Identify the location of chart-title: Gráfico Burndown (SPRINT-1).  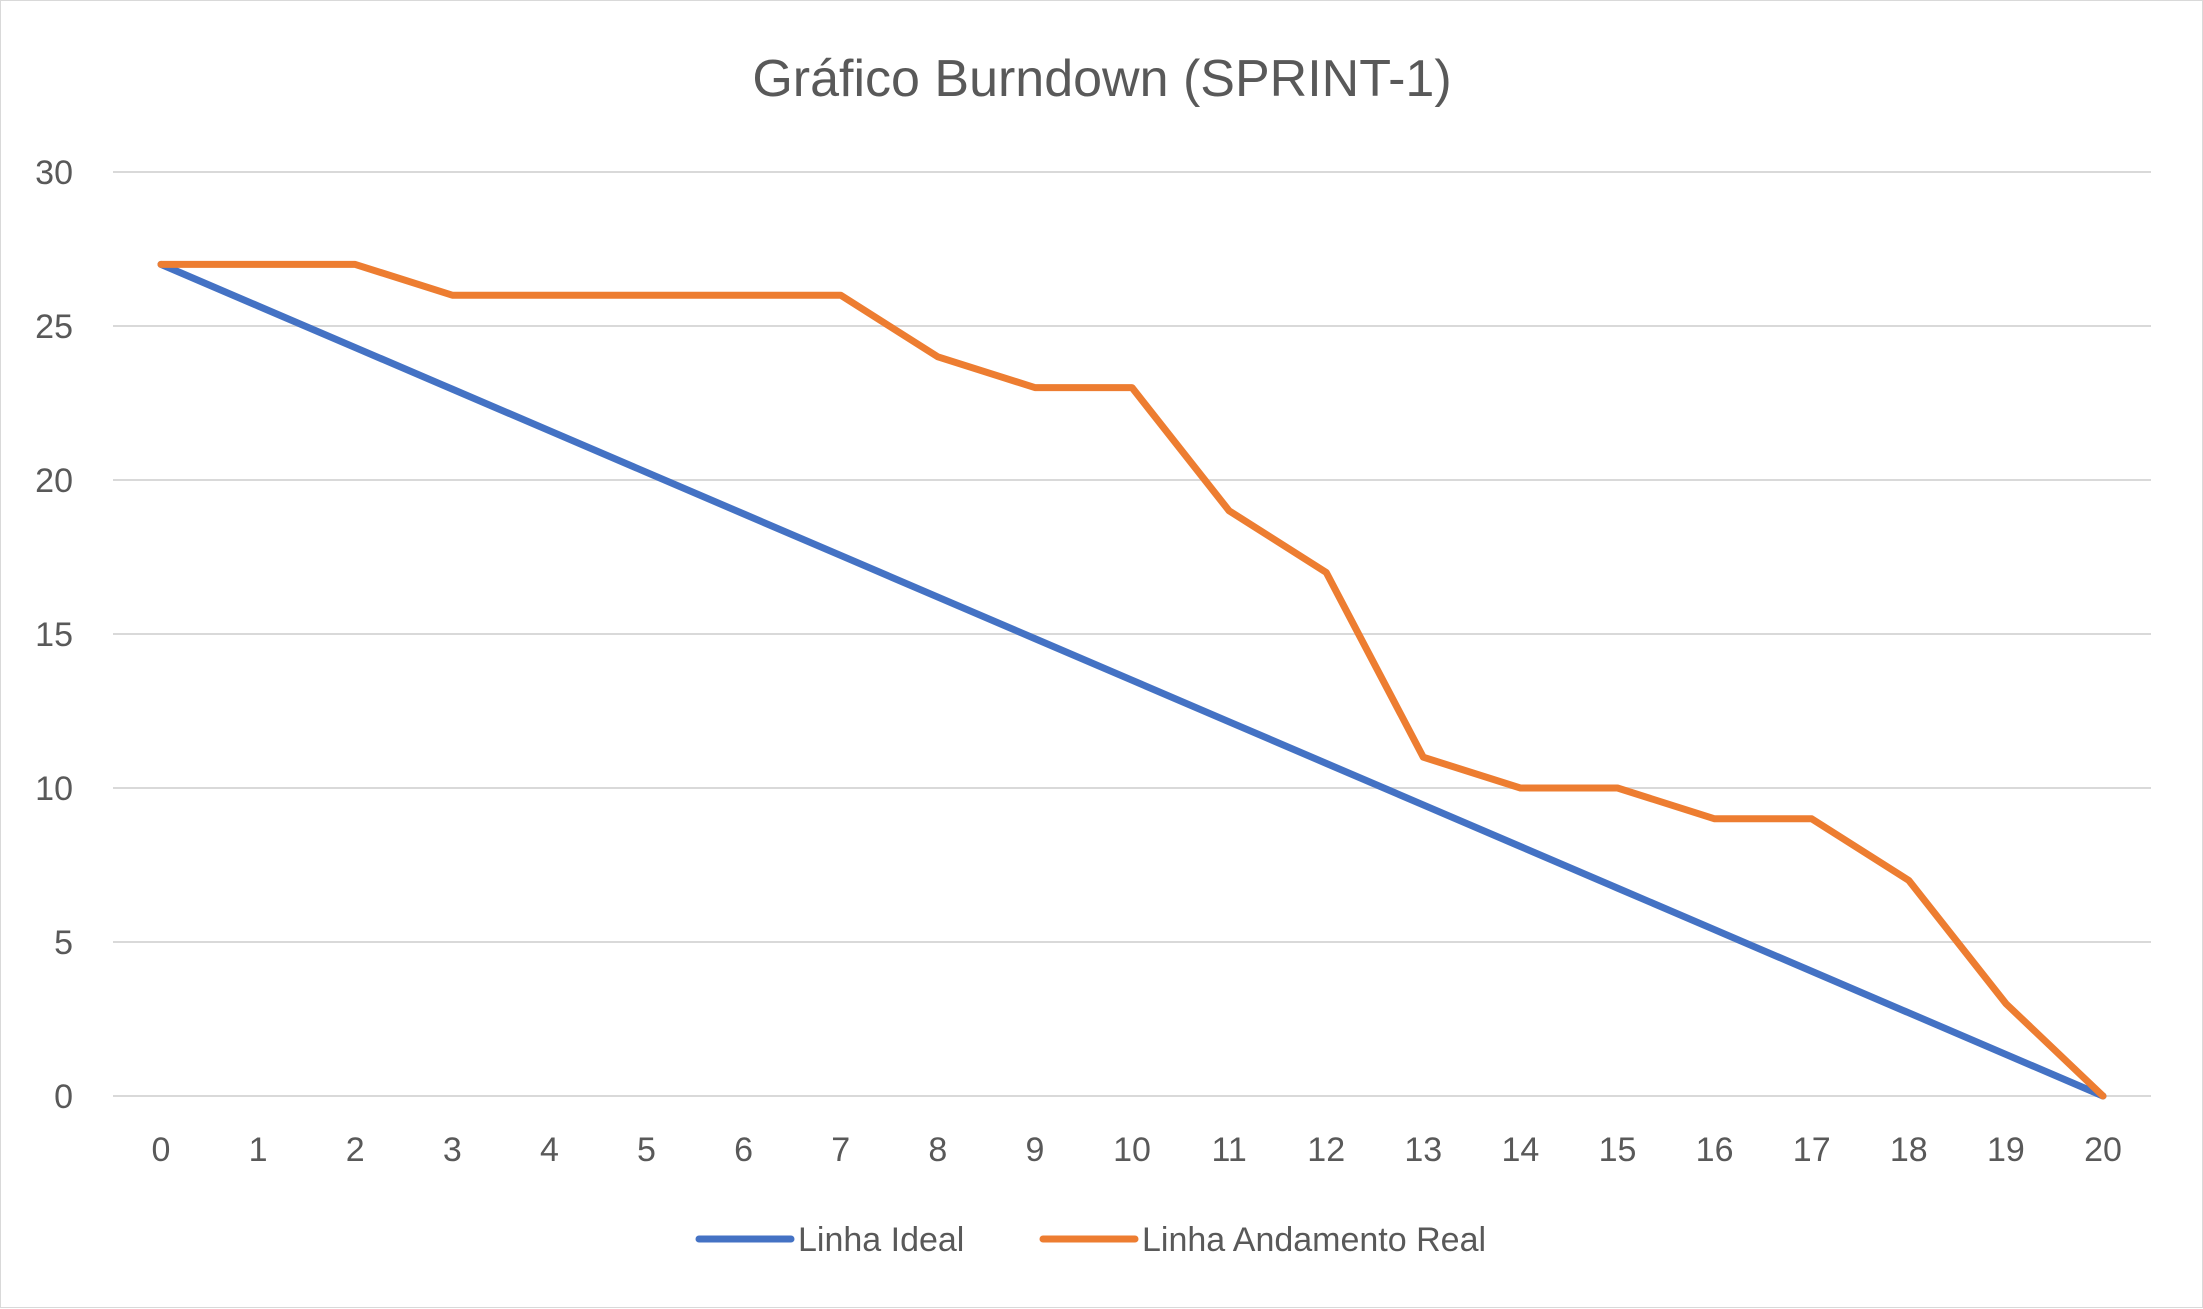
(1101, 79).